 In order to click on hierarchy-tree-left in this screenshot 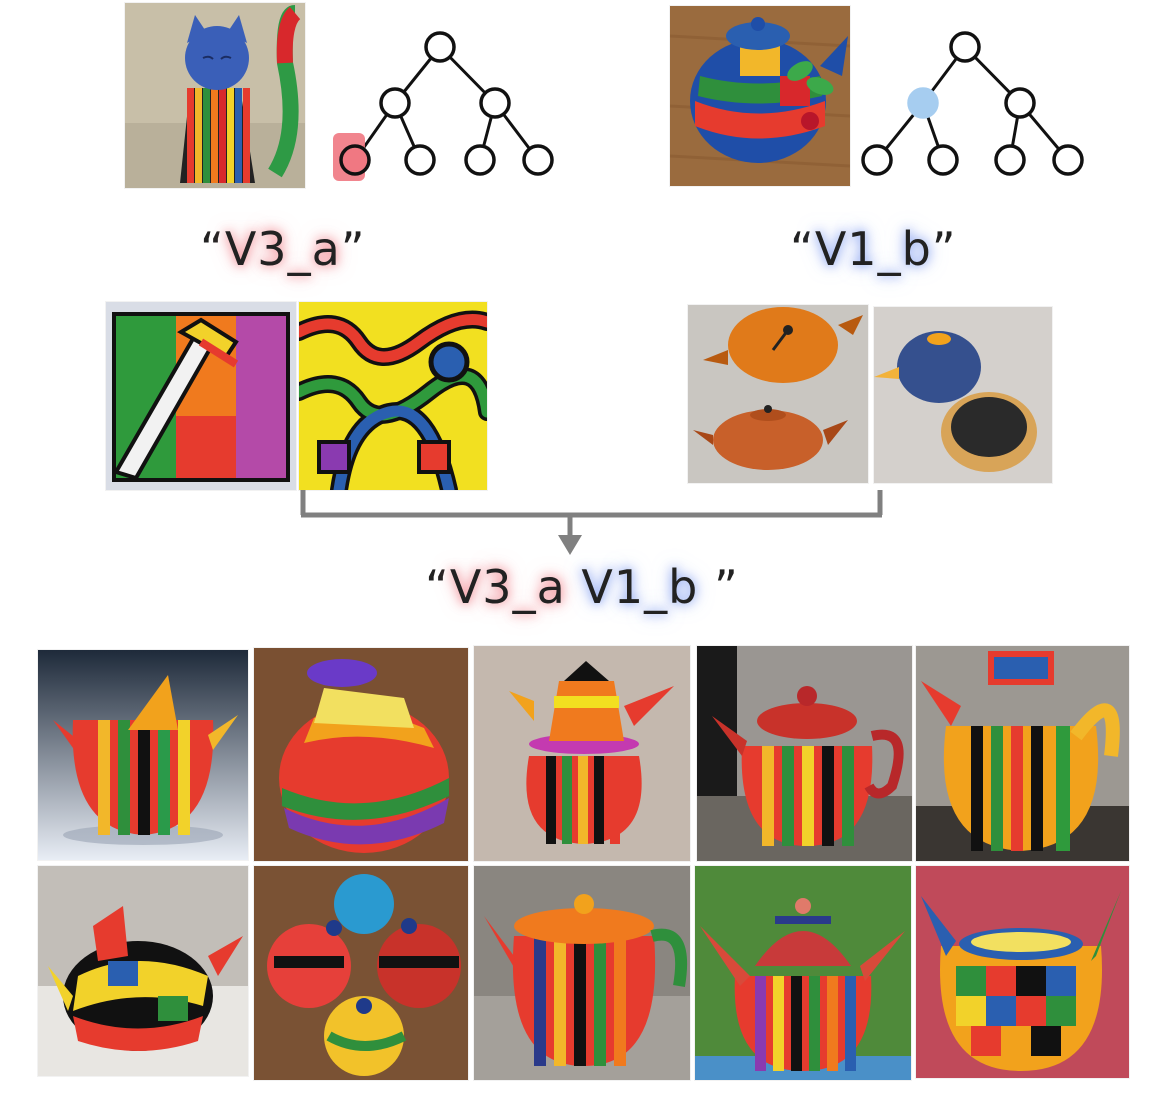, I will do `click(443, 106)`.